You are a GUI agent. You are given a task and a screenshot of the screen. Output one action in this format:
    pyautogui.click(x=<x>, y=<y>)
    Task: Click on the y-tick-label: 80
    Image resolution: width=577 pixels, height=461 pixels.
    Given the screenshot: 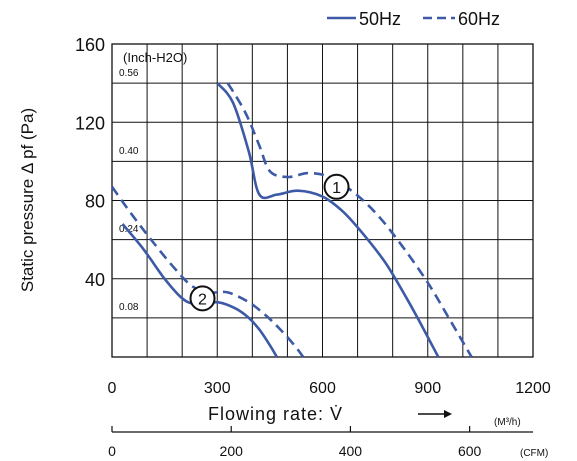 What is the action you would take?
    pyautogui.click(x=95, y=202)
    